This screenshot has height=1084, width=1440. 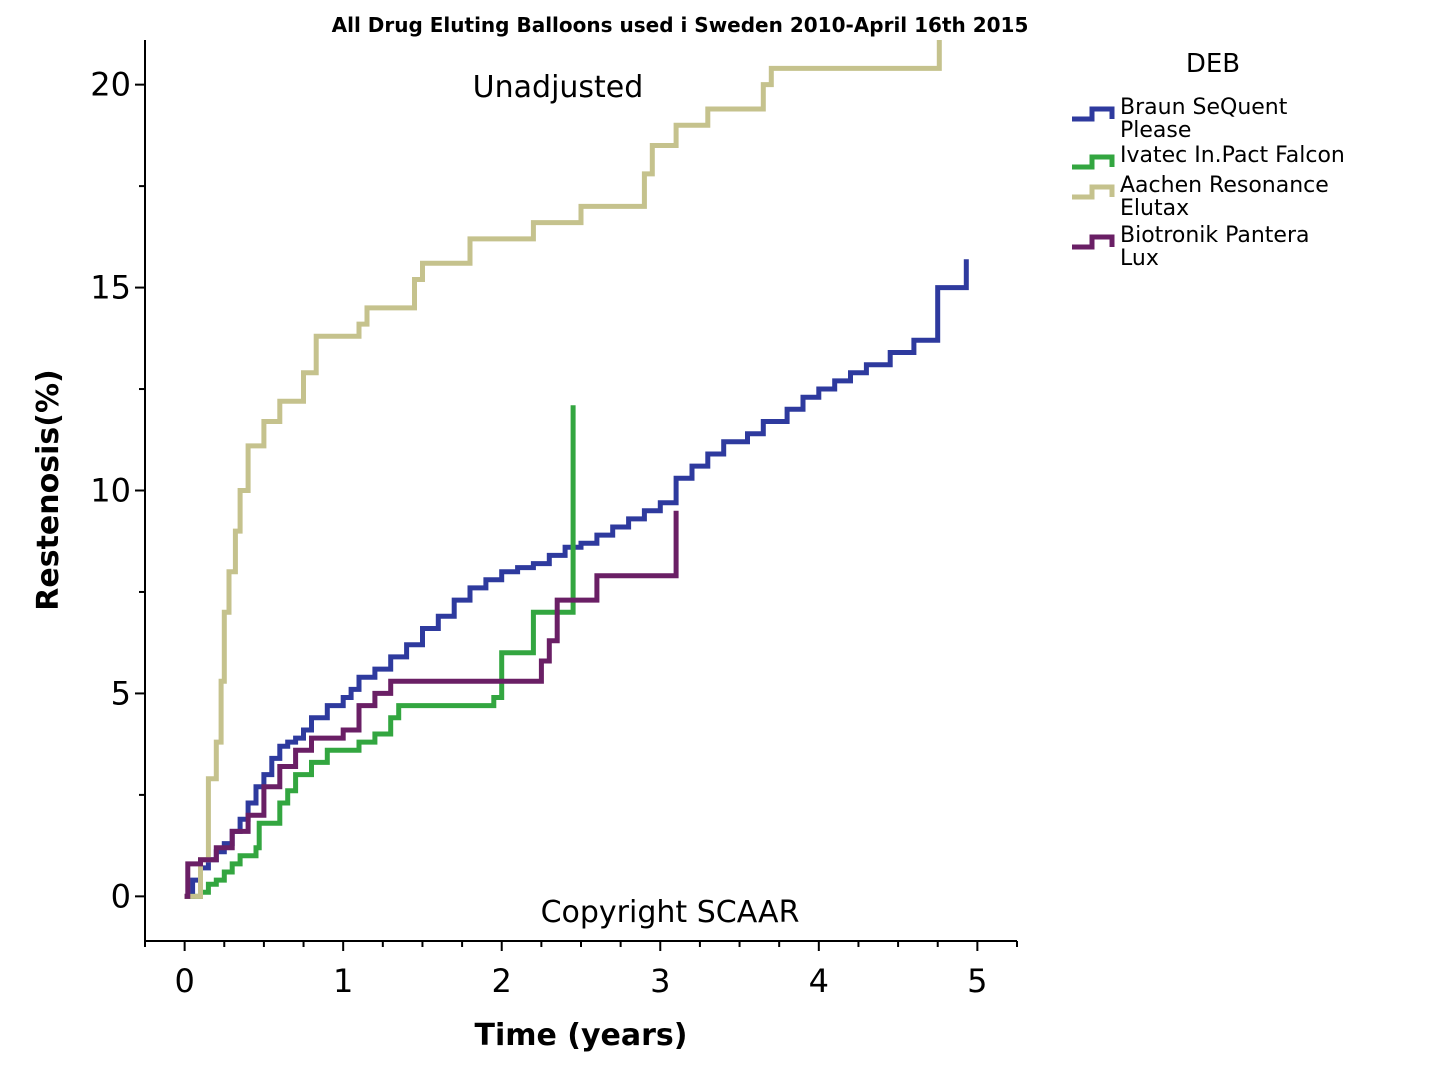 What do you see at coordinates (660, 981) in the screenshot?
I see `x-tick-label: 3` at bounding box center [660, 981].